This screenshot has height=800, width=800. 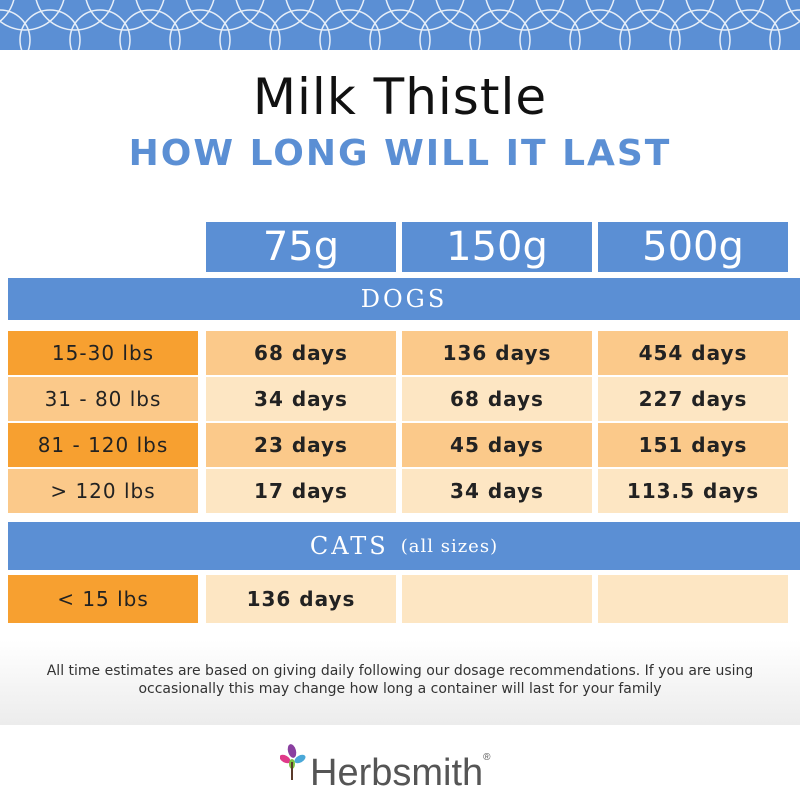 What do you see at coordinates (400, 773) in the screenshot?
I see `brand-name: Herbsmith®` at bounding box center [400, 773].